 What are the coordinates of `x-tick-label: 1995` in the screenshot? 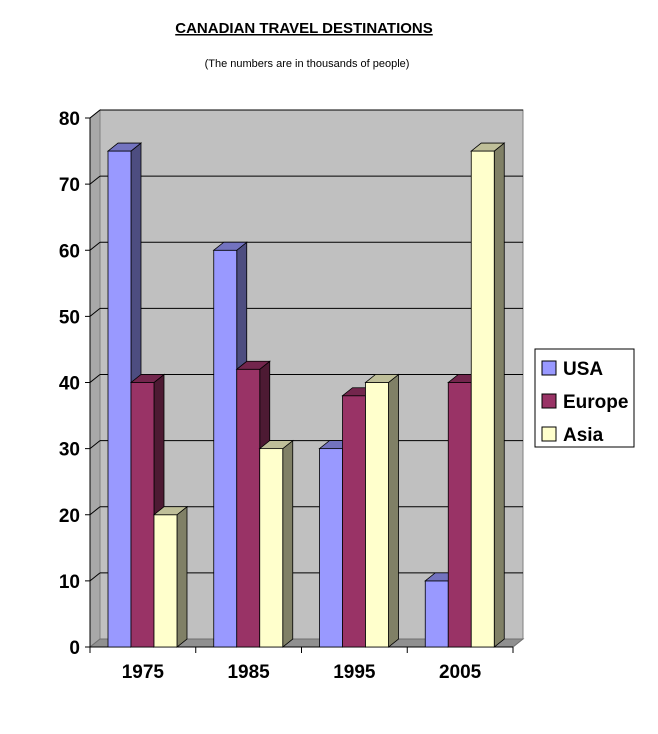 It's located at (354, 672).